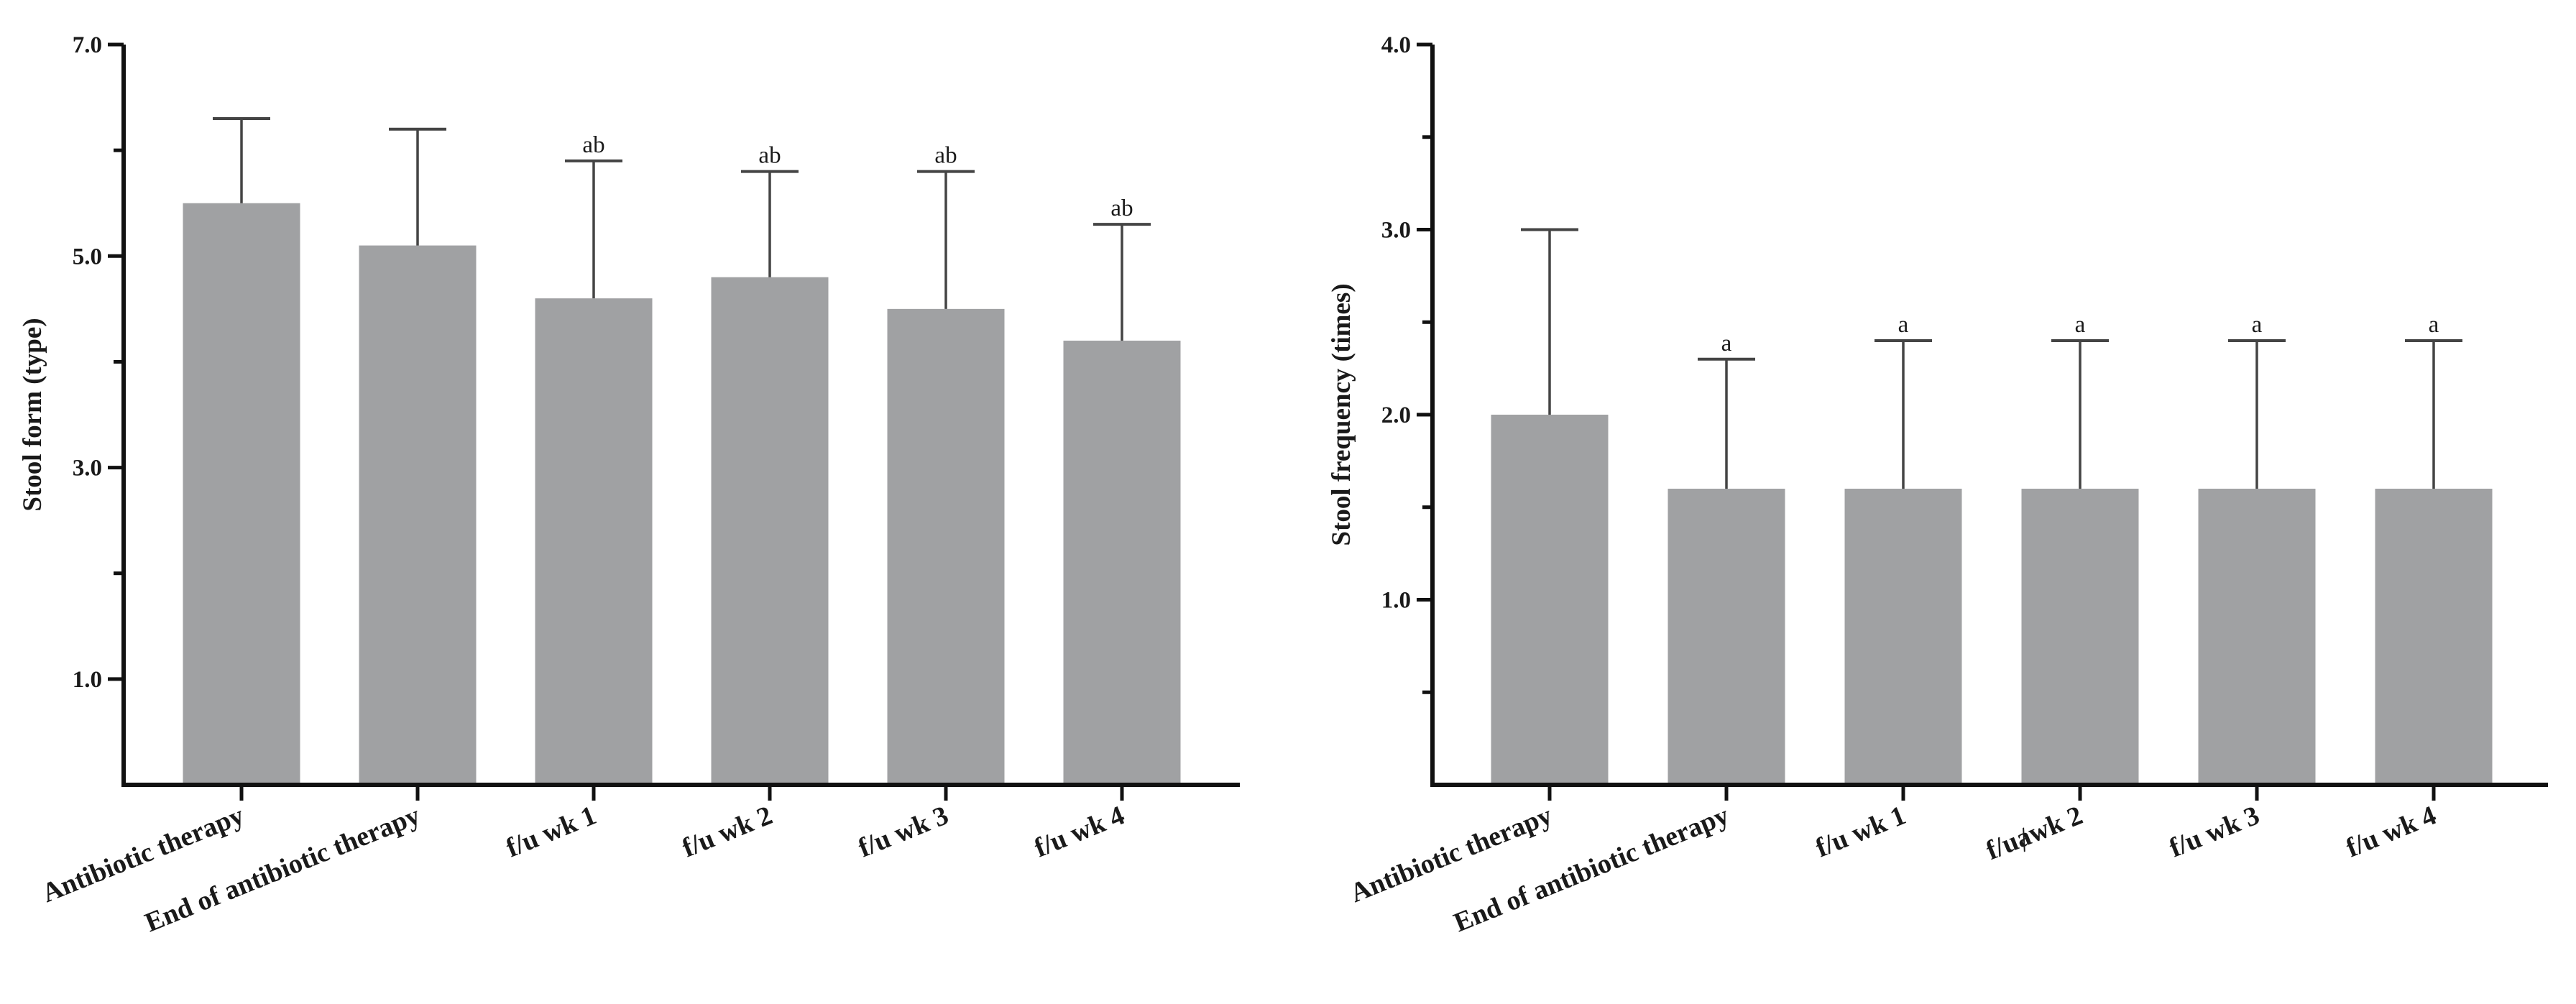 Image resolution: width=2576 pixels, height=1004 pixels. What do you see at coordinates (1341, 414) in the screenshot?
I see `y-axis-label: Stool frequency (times)` at bounding box center [1341, 414].